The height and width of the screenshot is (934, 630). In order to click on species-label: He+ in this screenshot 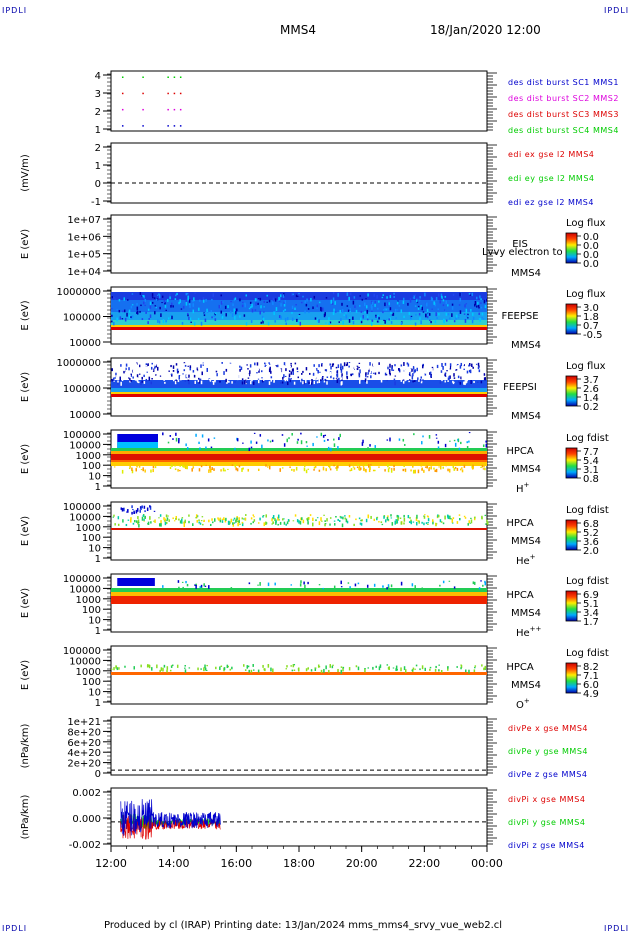, I will do `click(526, 560)`.